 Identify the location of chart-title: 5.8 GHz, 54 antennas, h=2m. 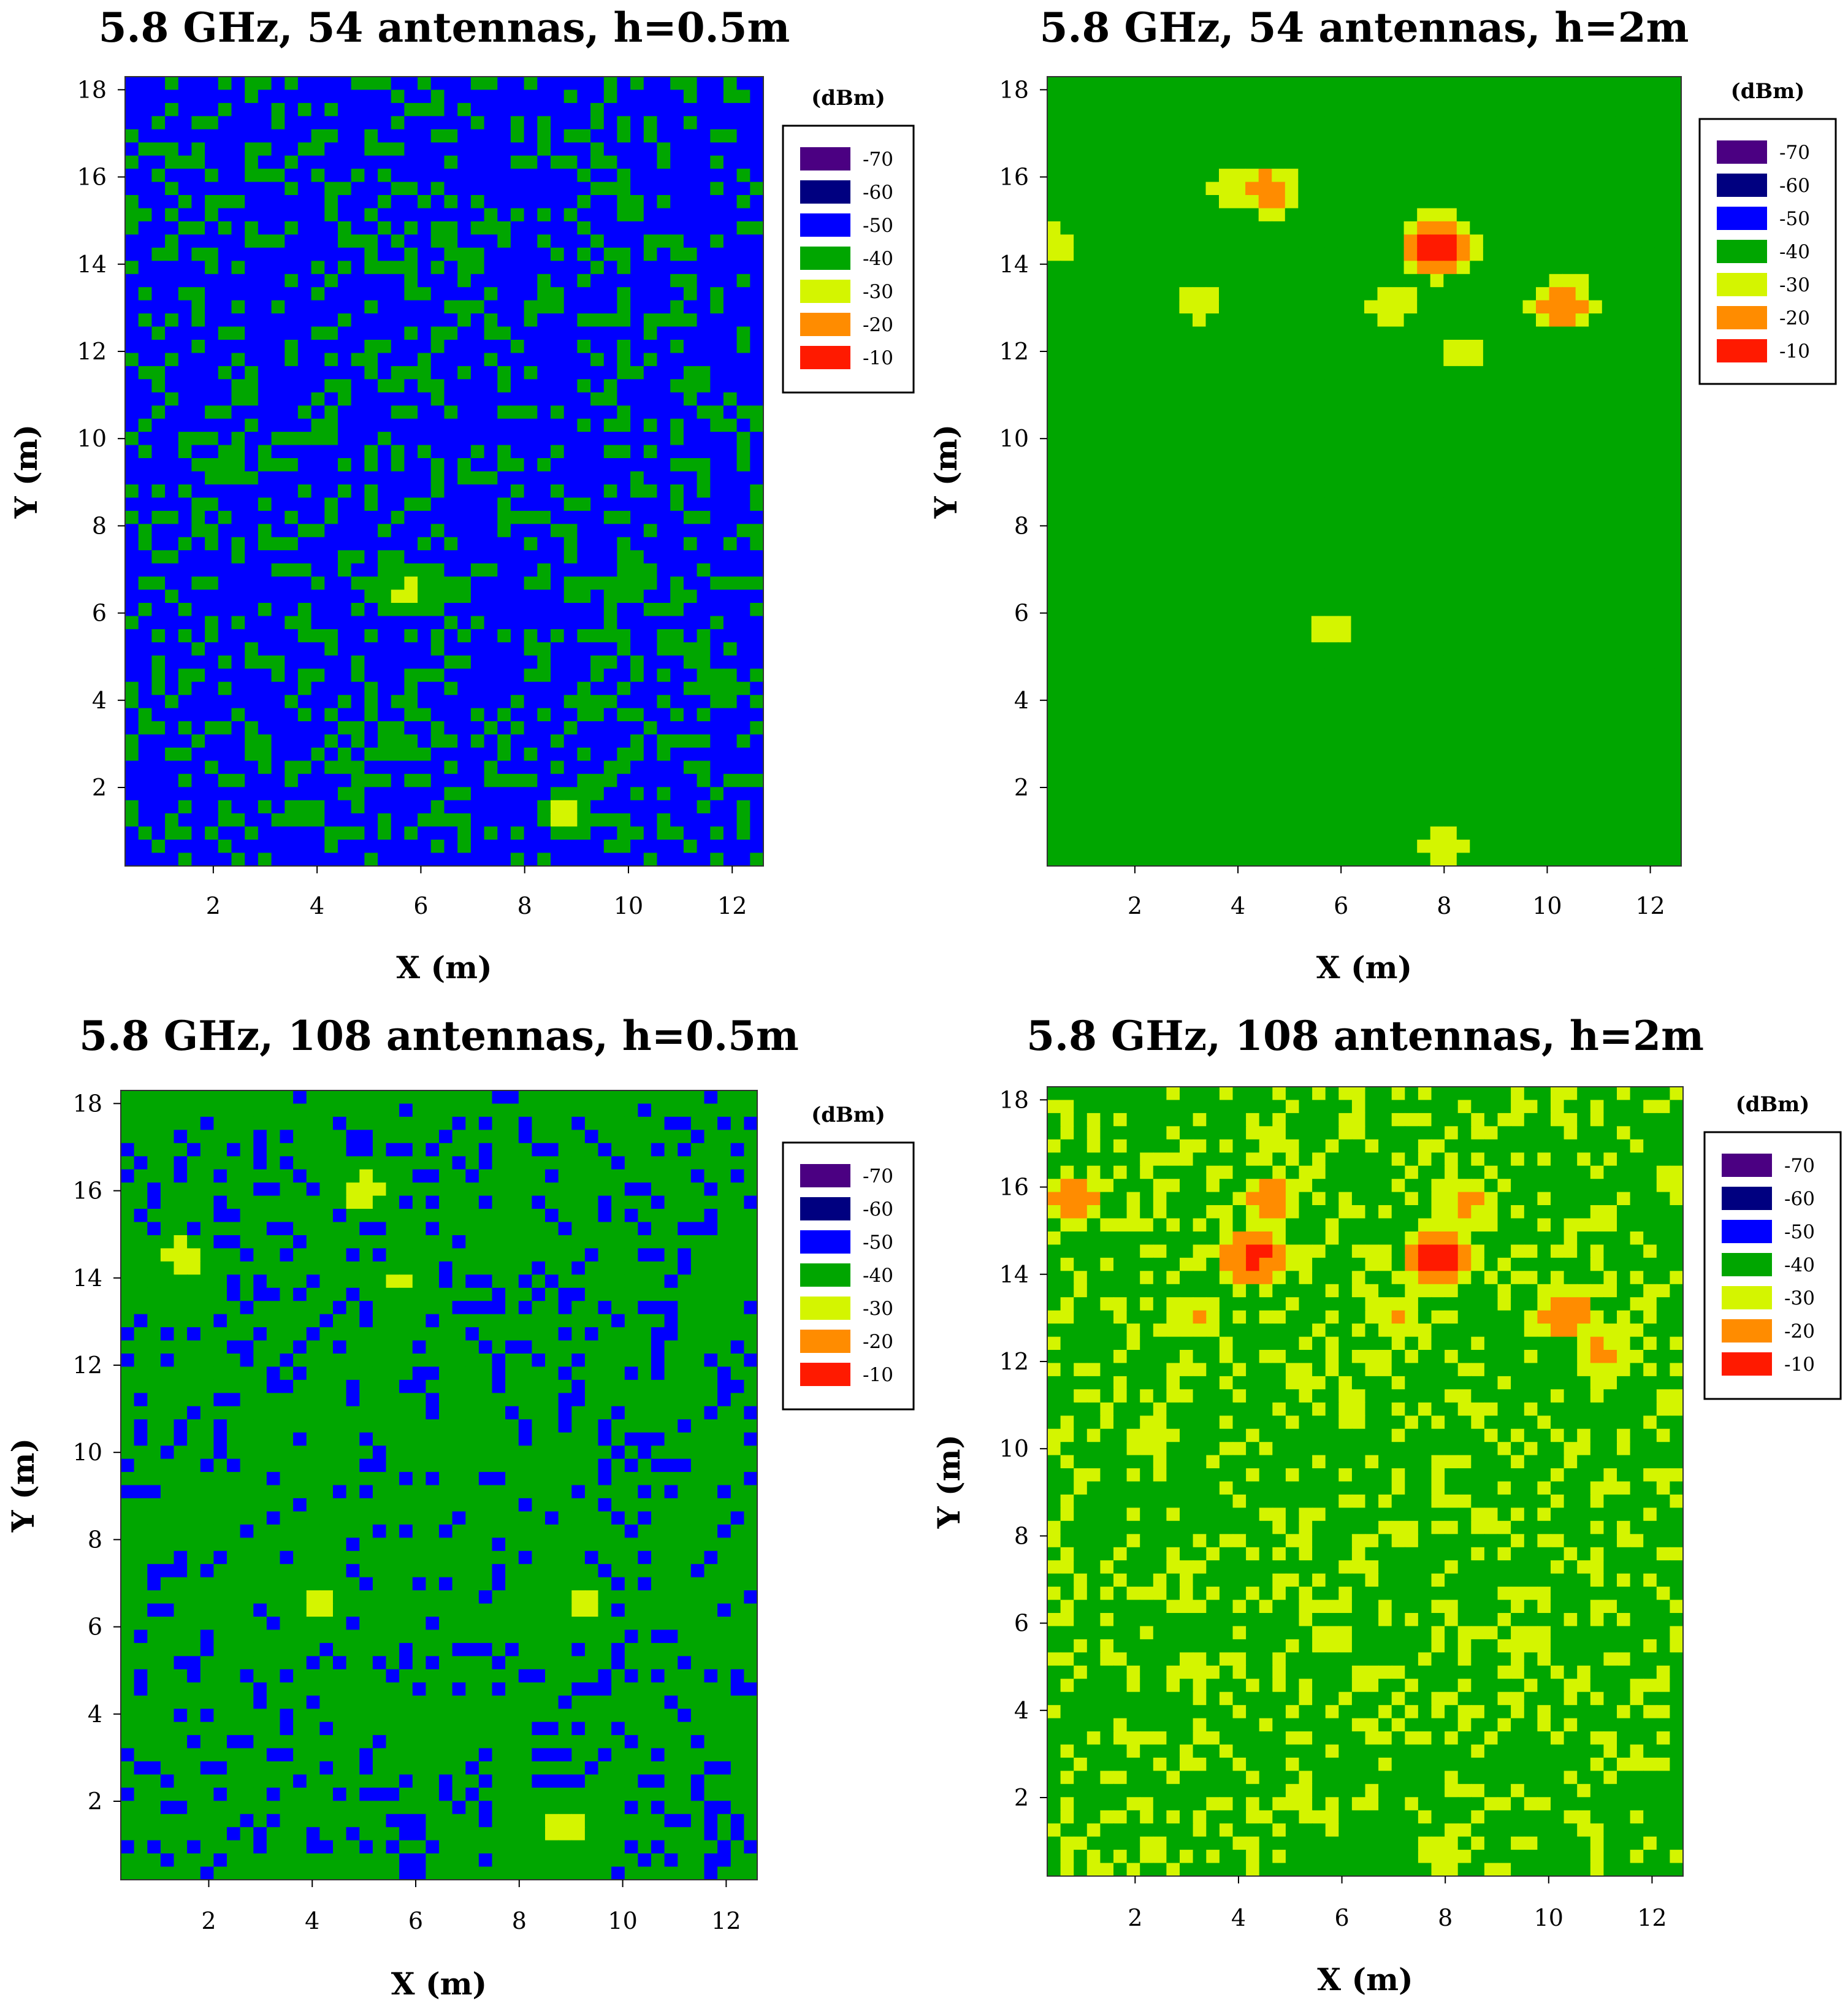
(1364, 28).